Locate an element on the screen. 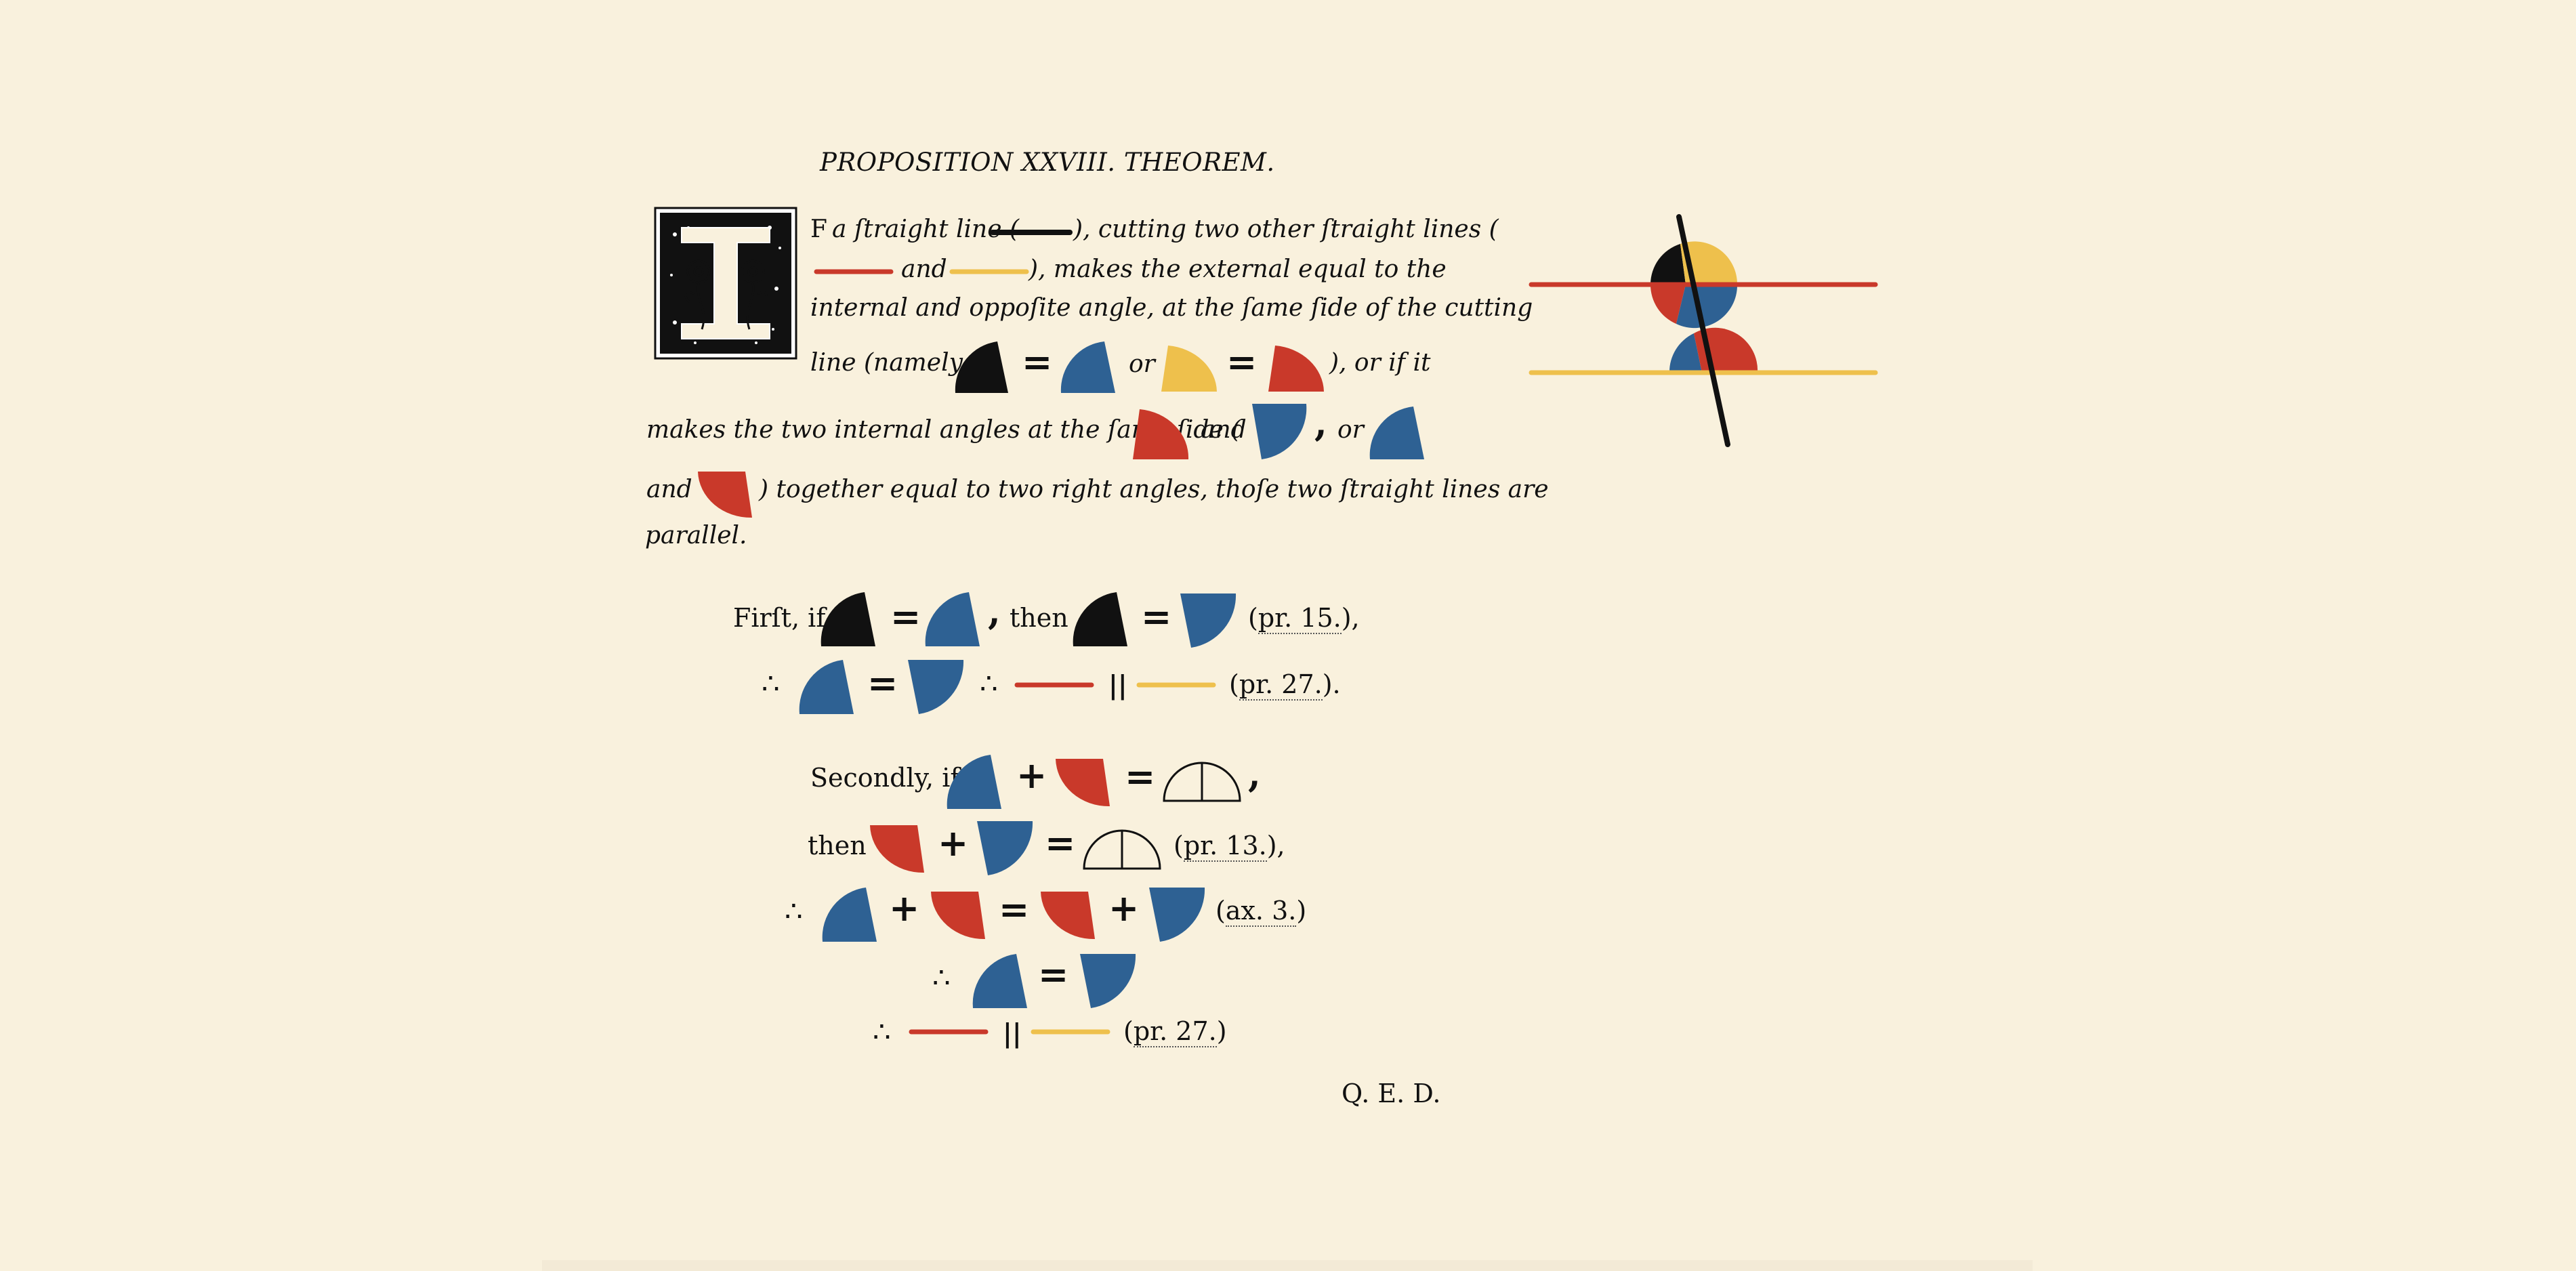 This screenshot has width=2576, height=1271. proposition-title: PROPOSITION XXVIII. THEOREM. is located at coordinates (1047, 162).